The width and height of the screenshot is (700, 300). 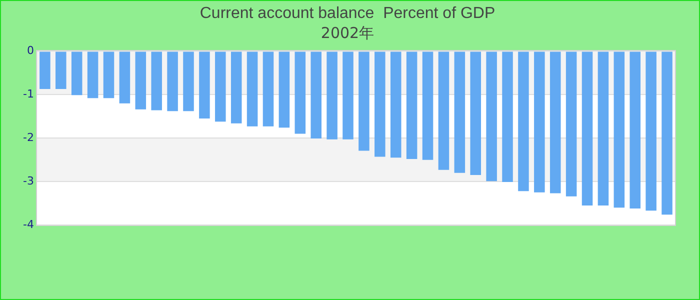 What do you see at coordinates (28, 181) in the screenshot?
I see `y-tick-label: -3` at bounding box center [28, 181].